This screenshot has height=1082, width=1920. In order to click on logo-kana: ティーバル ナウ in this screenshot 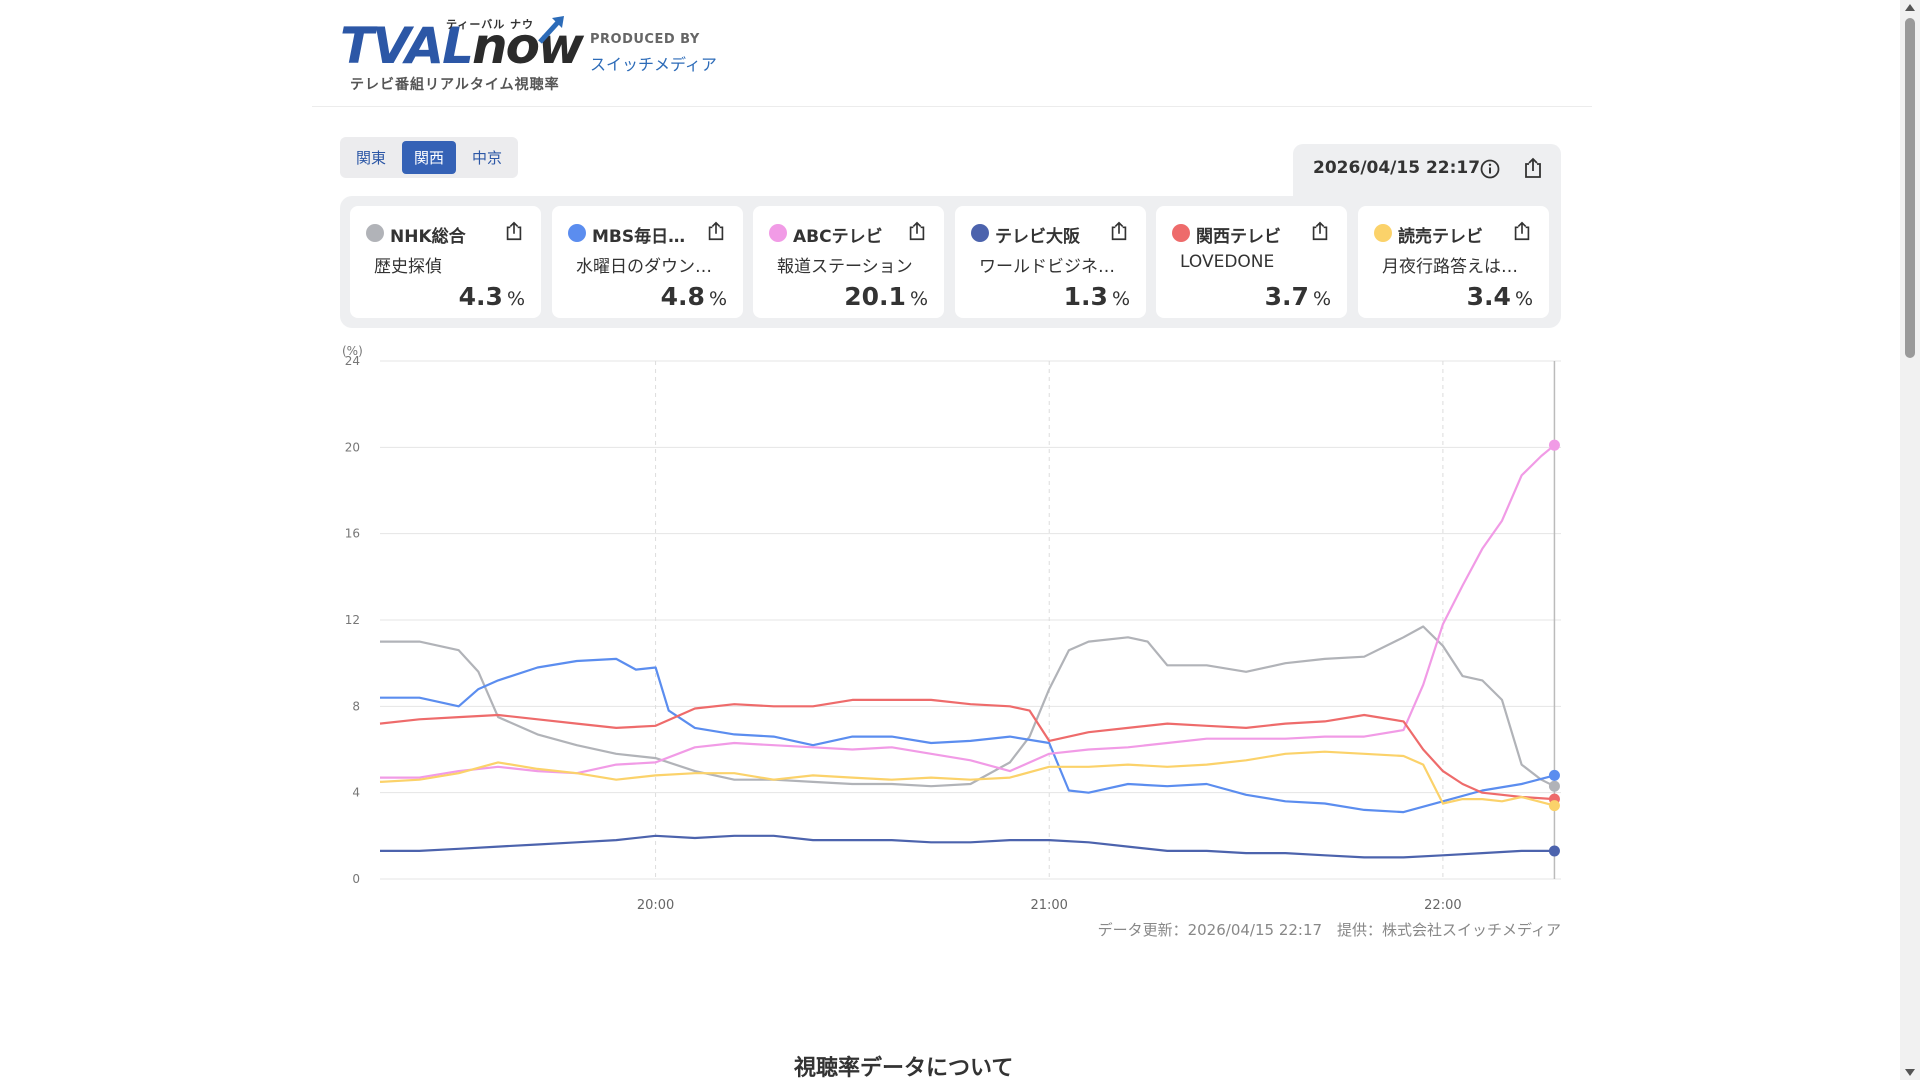, I will do `click(490, 24)`.